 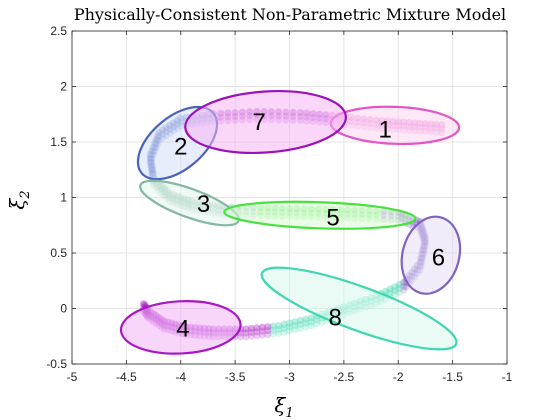 What do you see at coordinates (385, 130) in the screenshot?
I see `component-label-1: 1` at bounding box center [385, 130].